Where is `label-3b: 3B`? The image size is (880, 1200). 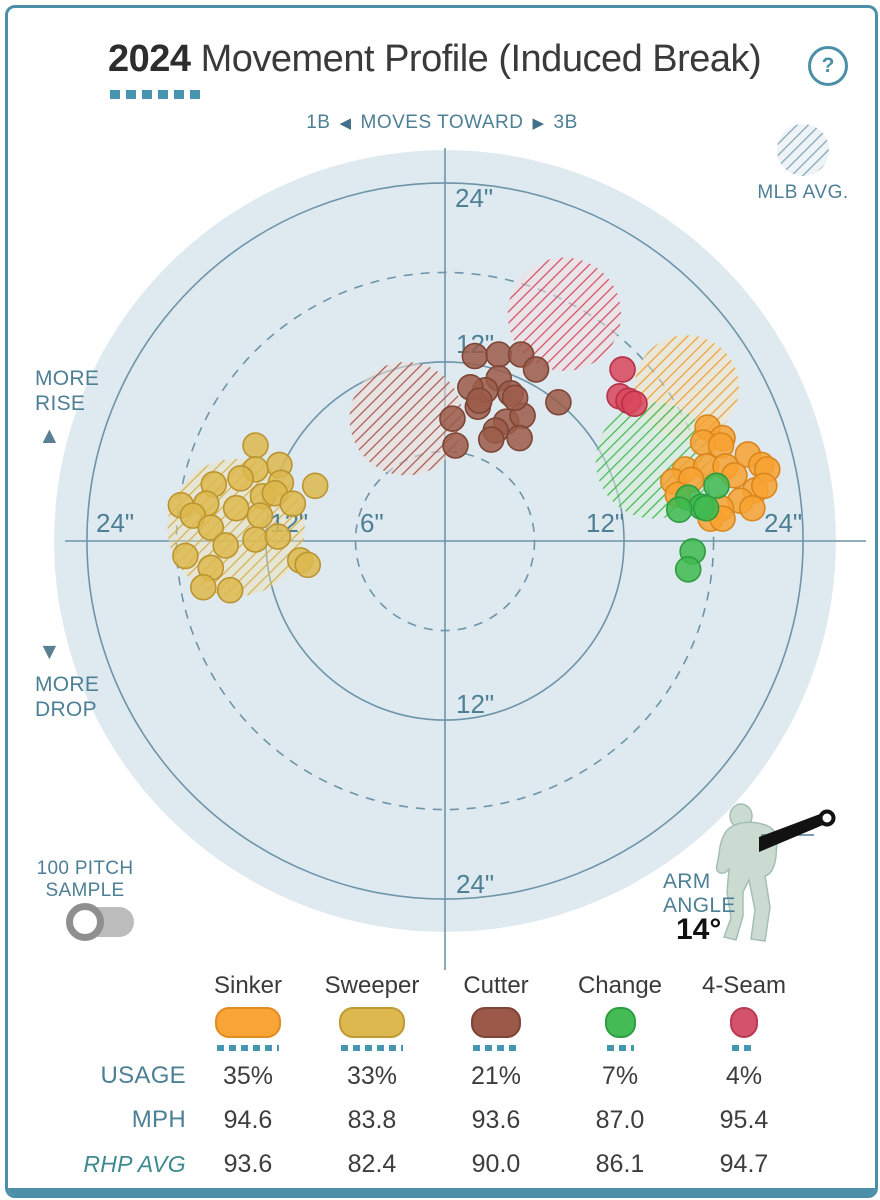 label-3b: 3B is located at coordinates (565, 122).